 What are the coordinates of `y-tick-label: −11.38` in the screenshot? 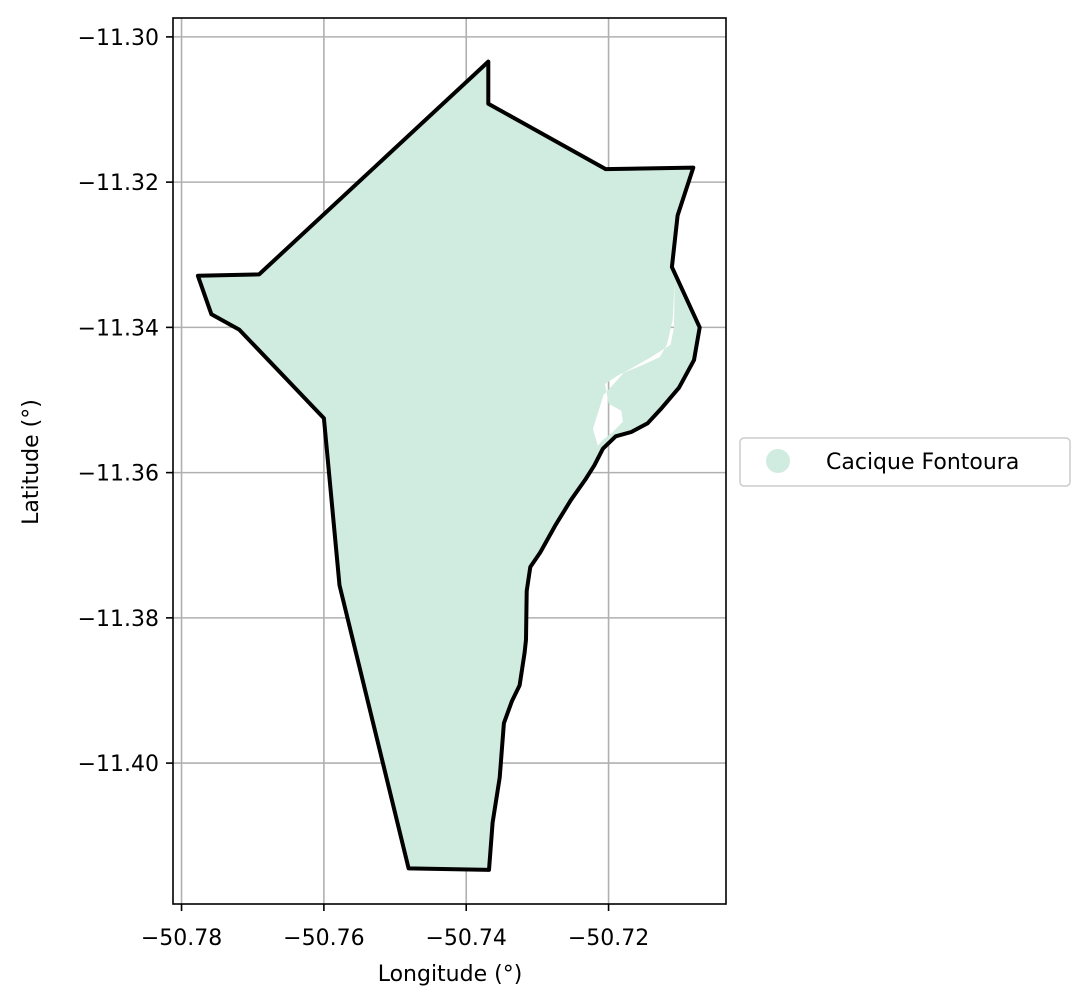 It's located at (118, 619).